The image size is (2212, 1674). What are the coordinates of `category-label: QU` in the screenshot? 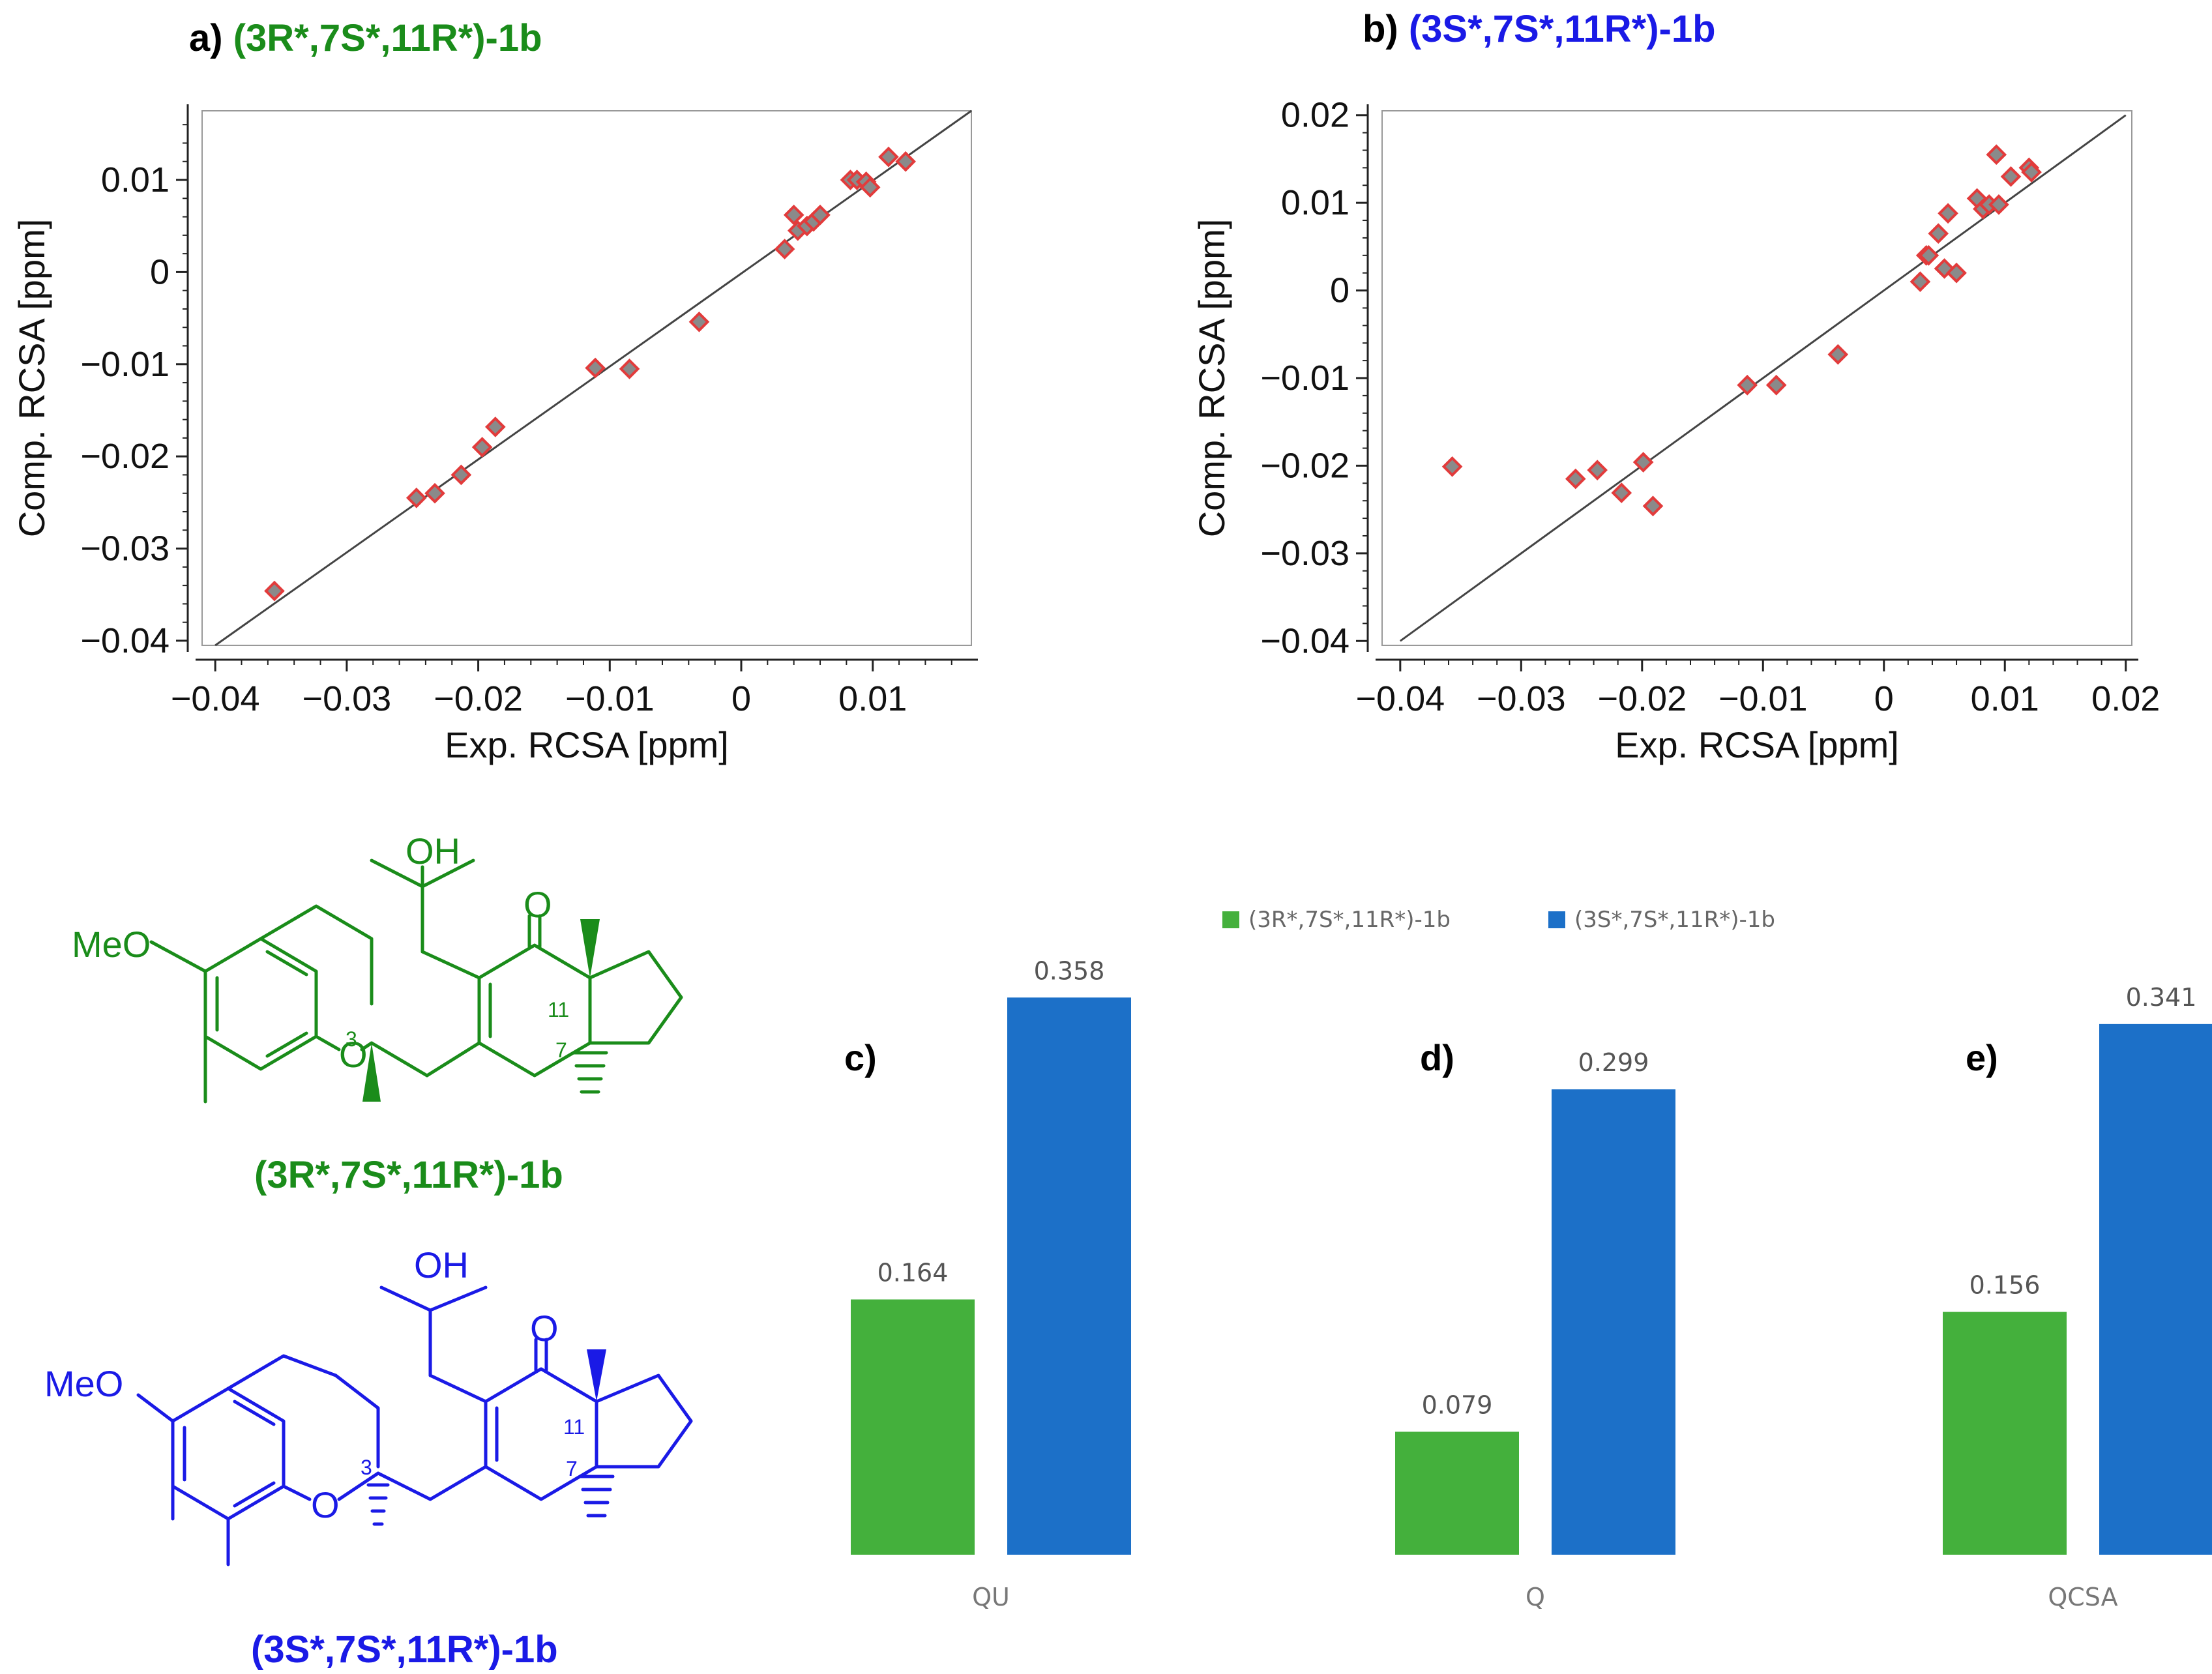 It's located at (991, 1597).